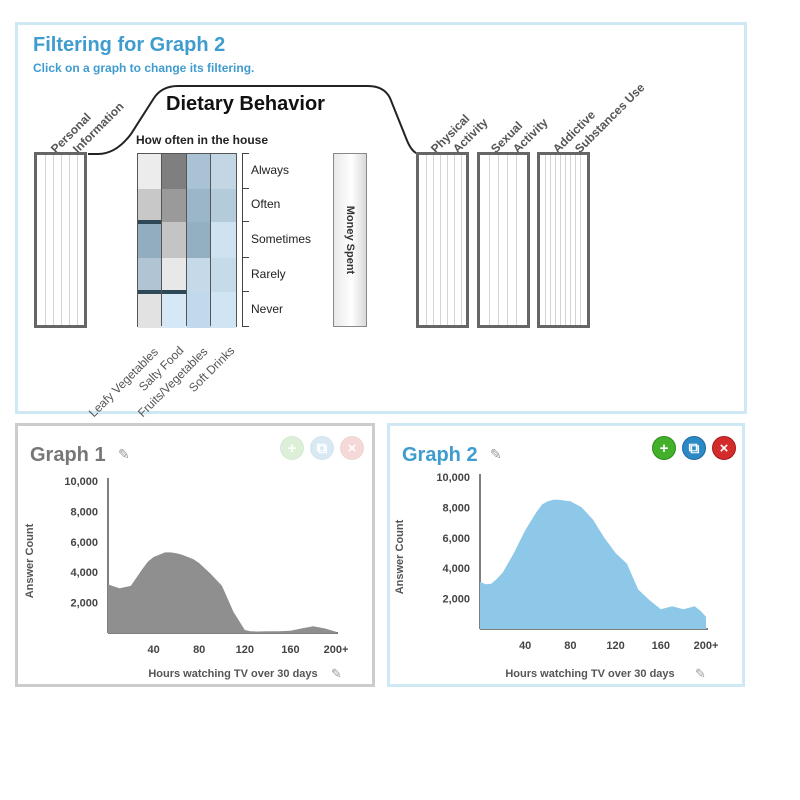 The image size is (800, 800). Describe the element at coordinates (202, 140) in the screenshot. I see `how-often-label: How often in the house` at that location.